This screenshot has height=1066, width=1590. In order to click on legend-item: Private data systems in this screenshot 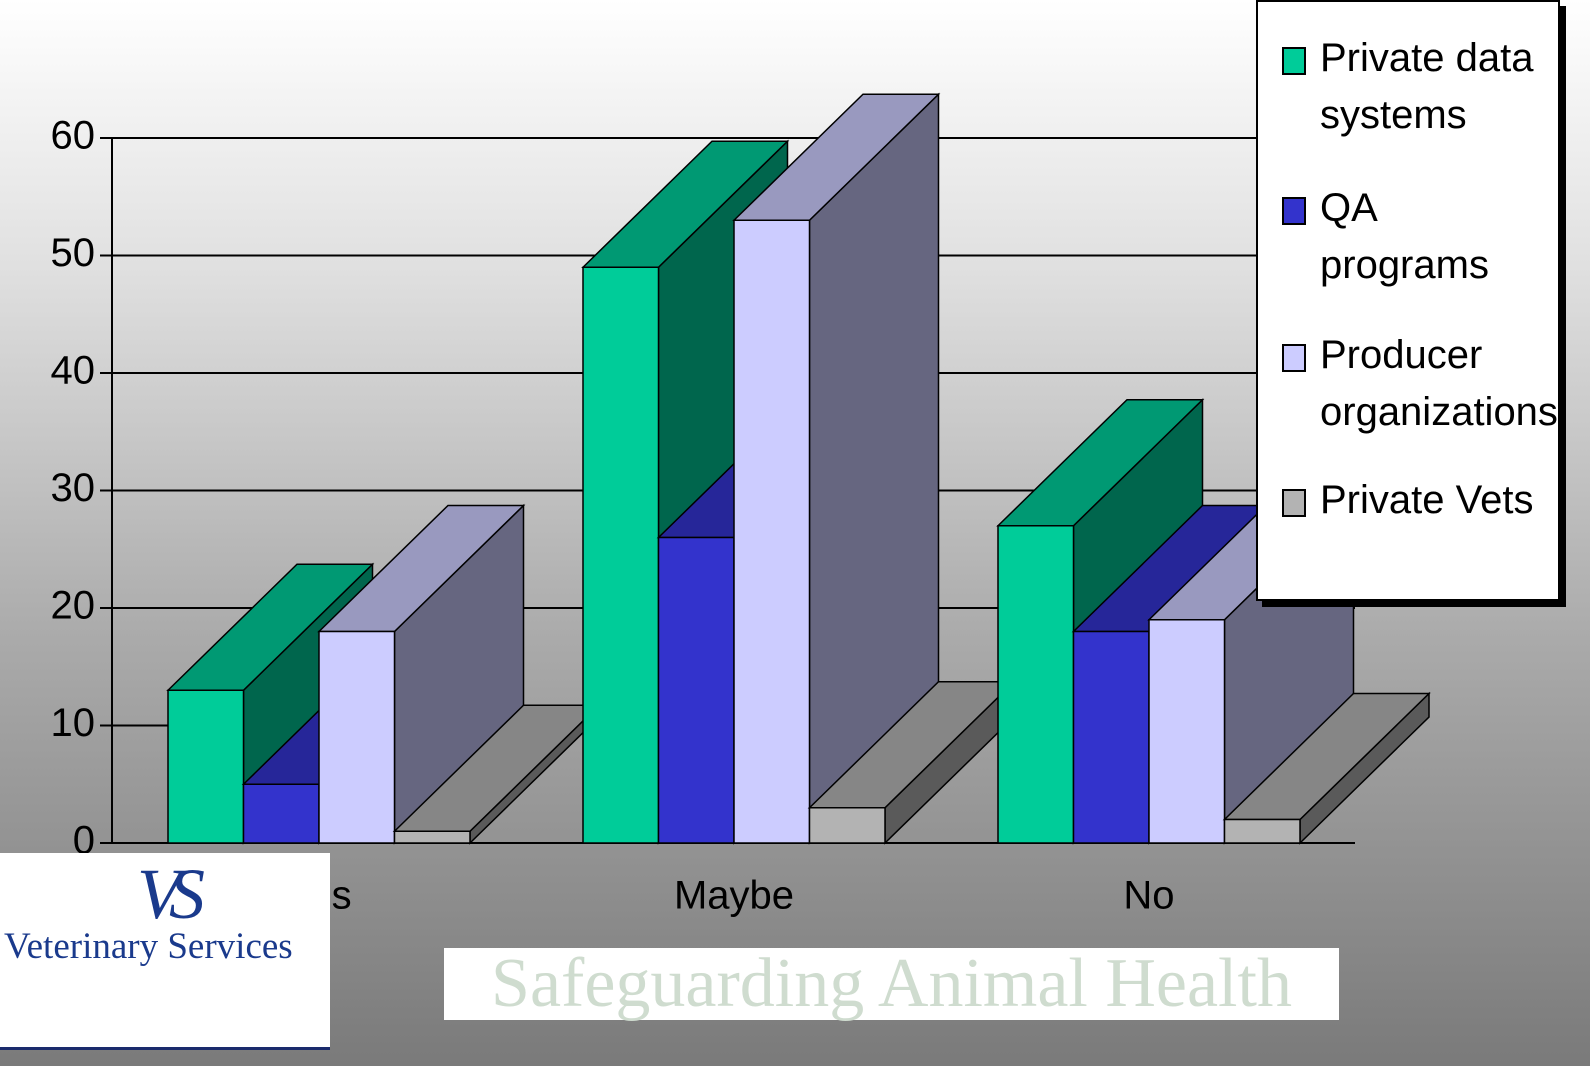, I will do `click(1417, 87)`.